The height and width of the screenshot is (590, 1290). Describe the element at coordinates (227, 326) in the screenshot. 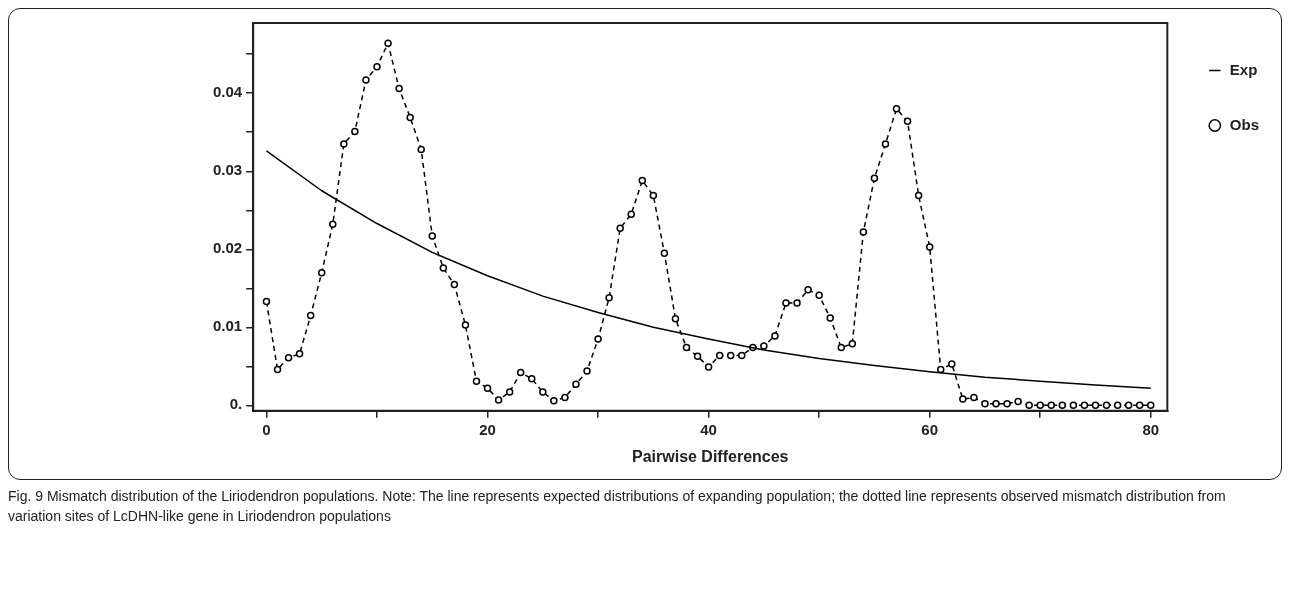

I see `y-tick-label: 0.01` at that location.